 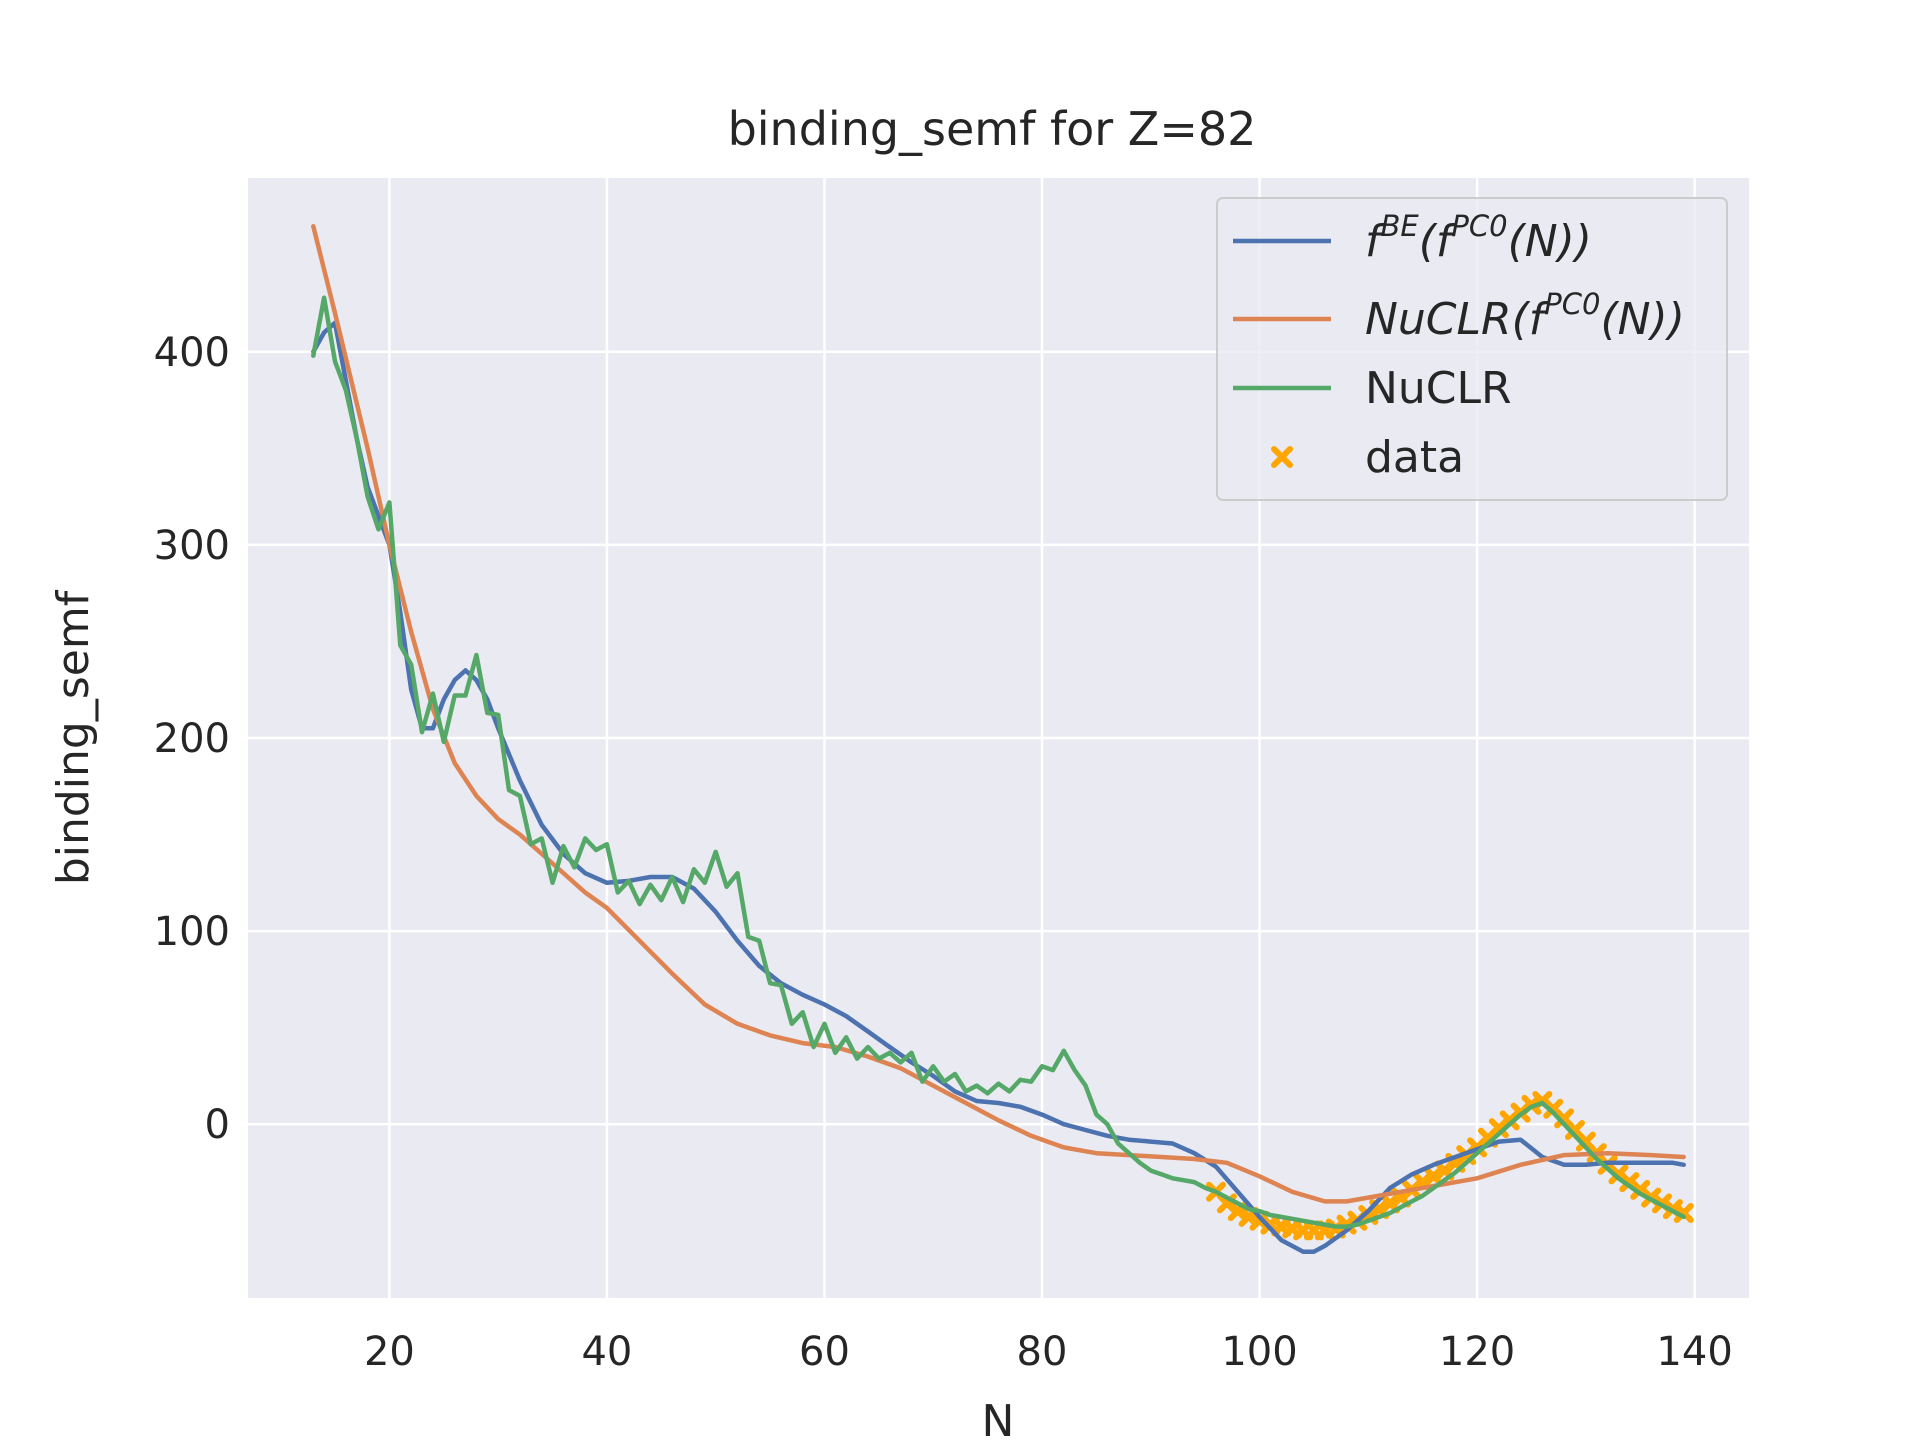 I want to click on legend-label-fbe: fBE(fPC0(N)), so click(x=1478, y=238).